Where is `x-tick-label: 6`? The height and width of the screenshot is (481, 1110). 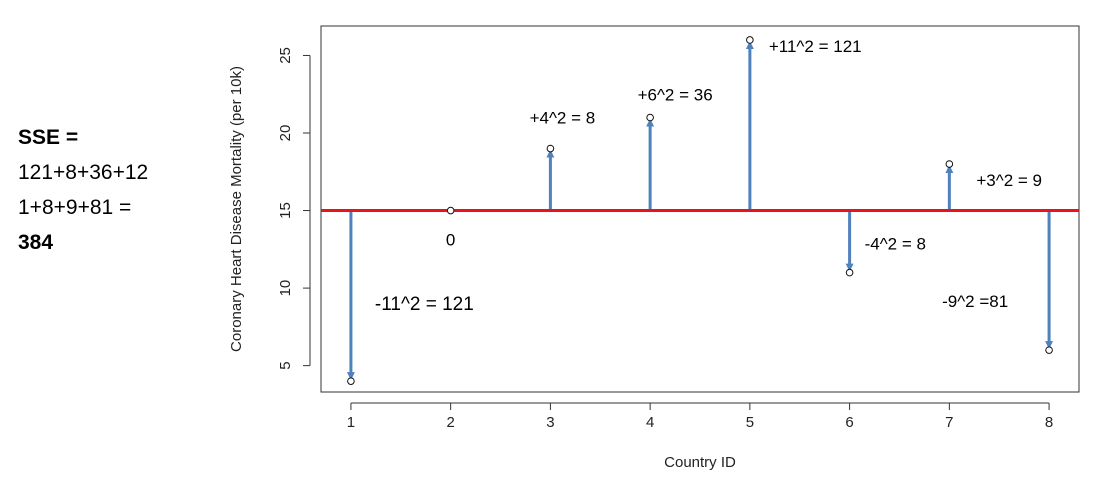 x-tick-label: 6 is located at coordinates (849, 422).